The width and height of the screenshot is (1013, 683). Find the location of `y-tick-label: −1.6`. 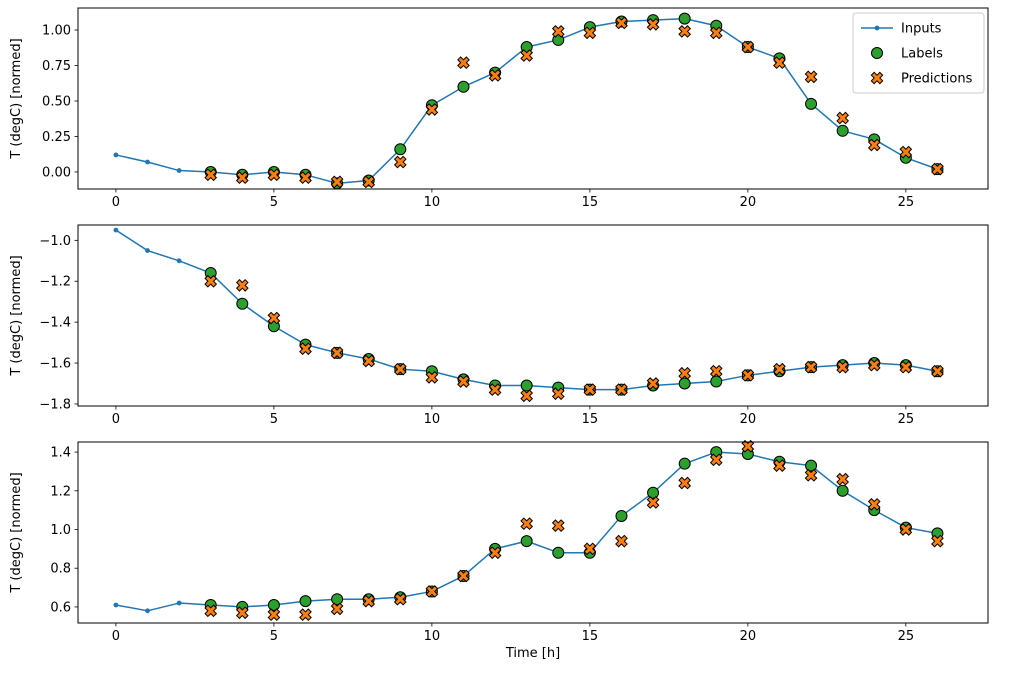

y-tick-label: −1.6 is located at coordinates (55, 364).